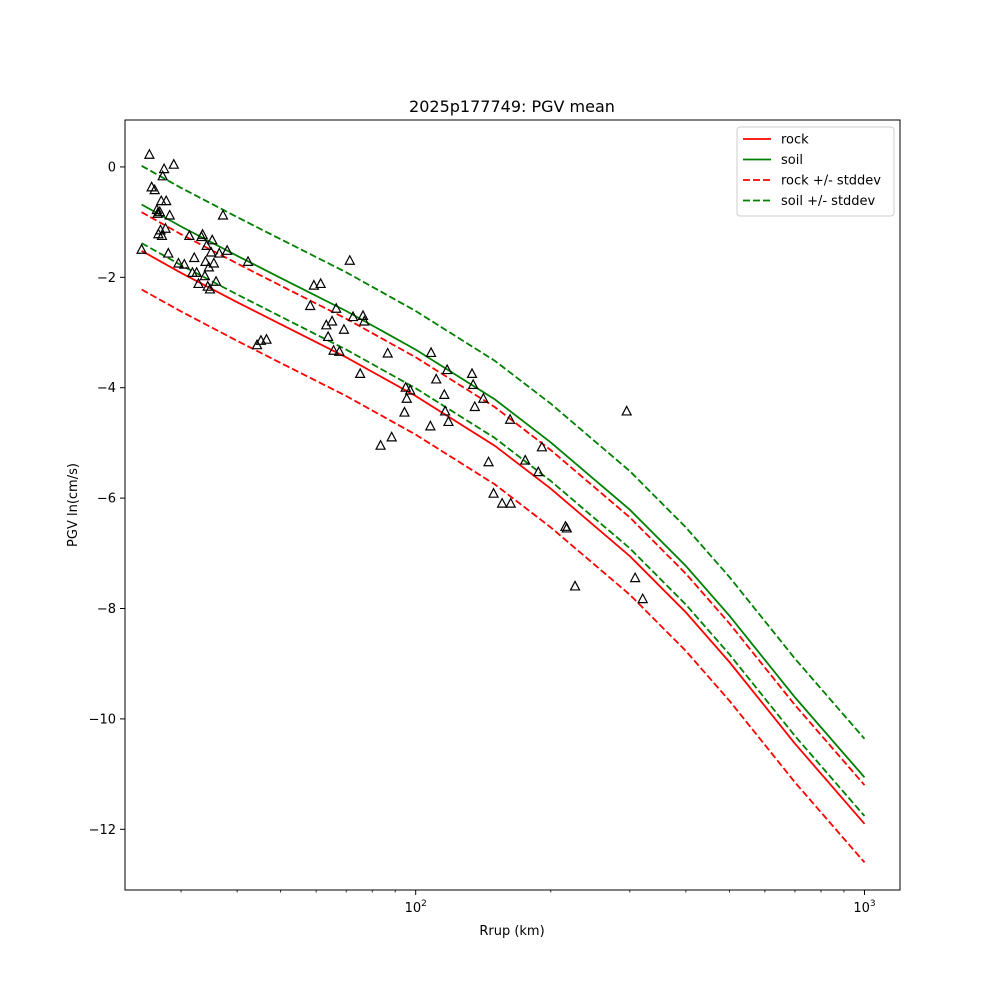 Image resolution: width=1000 pixels, height=1000 pixels. Describe the element at coordinates (864, 907) in the screenshot. I see `x-tick-label: 10³` at that location.